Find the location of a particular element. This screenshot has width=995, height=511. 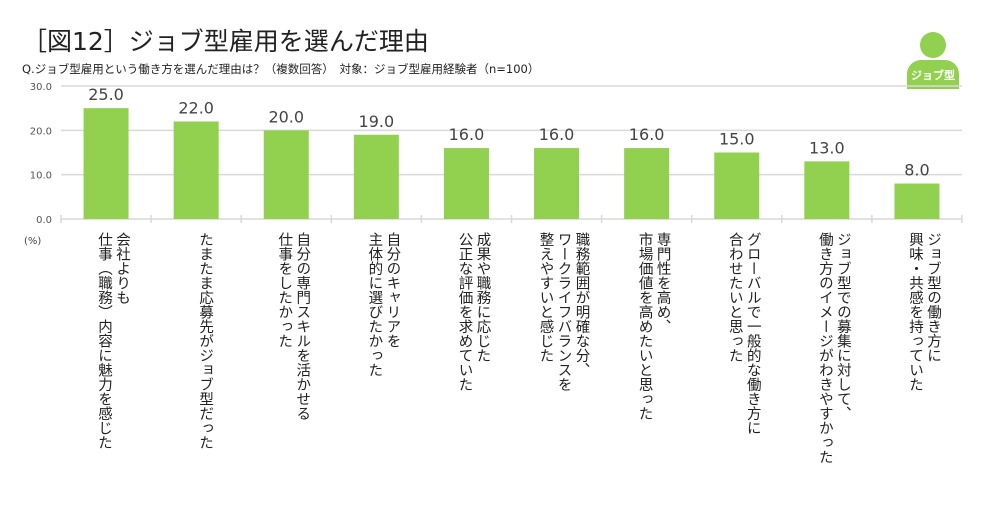

data-label: 15.0 is located at coordinates (737, 139).